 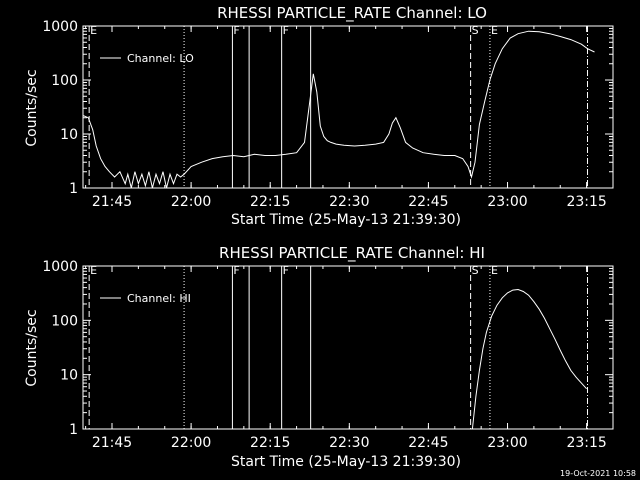 I want to click on chart-title-hi: RHESSI PARTICLE_RATE Channel: HI, so click(x=352, y=253).